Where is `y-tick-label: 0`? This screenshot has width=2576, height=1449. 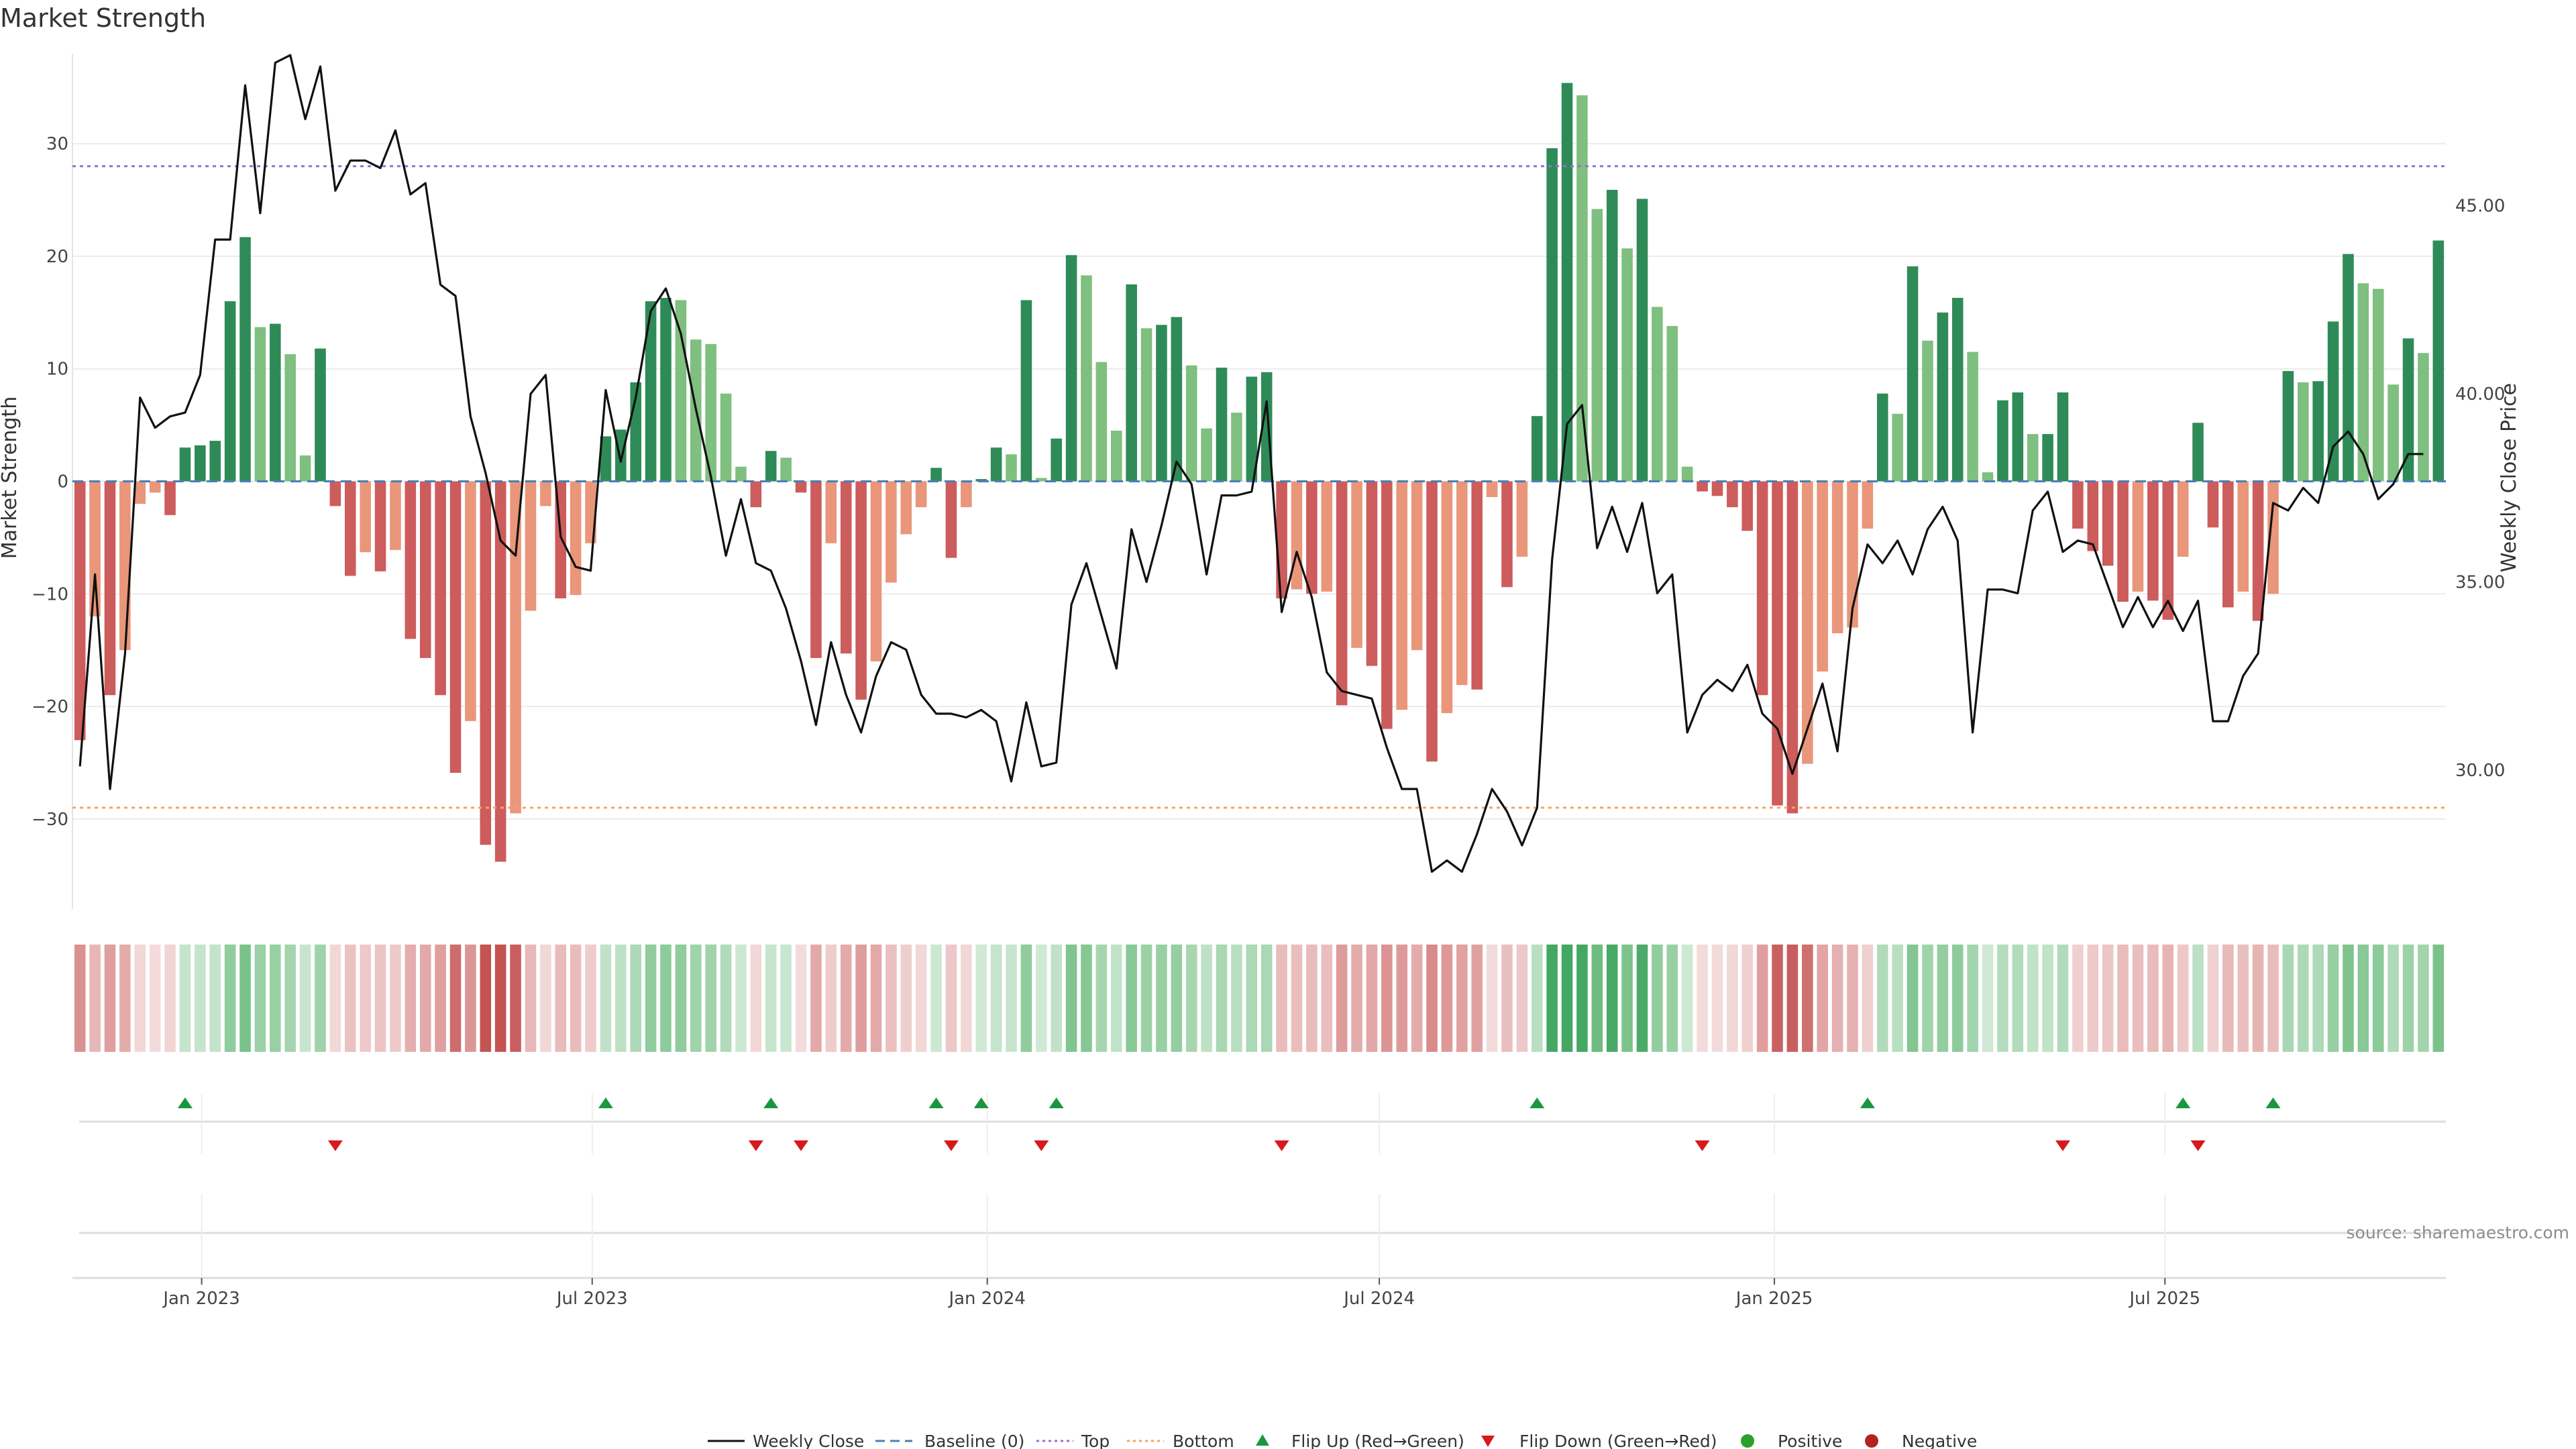 y-tick-label: 0 is located at coordinates (62, 482).